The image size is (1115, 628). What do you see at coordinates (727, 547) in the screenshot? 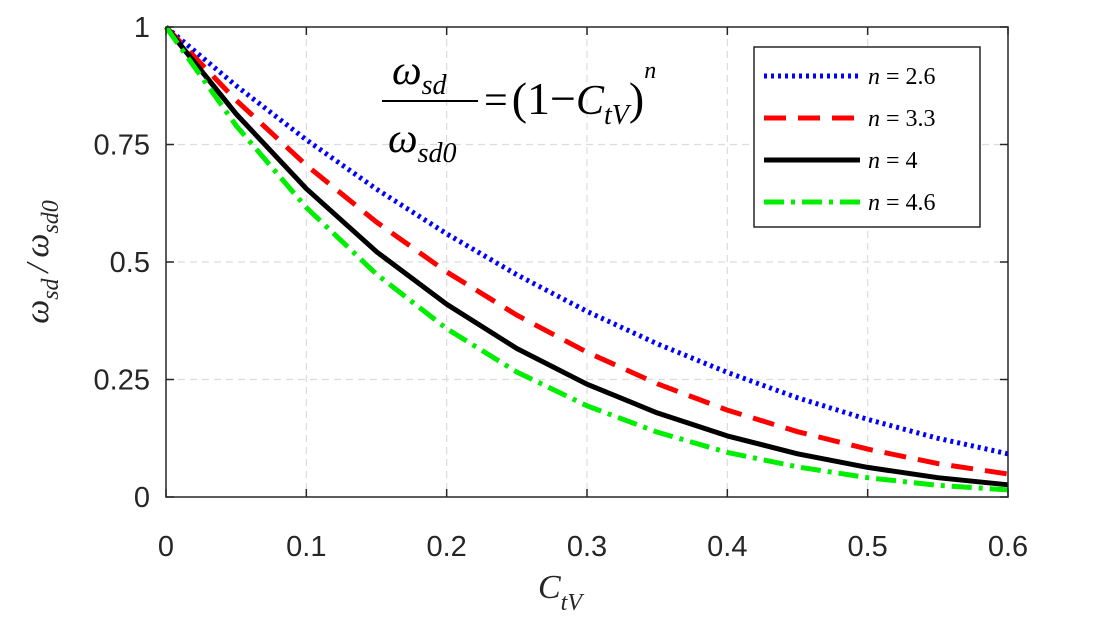
I see `x-tick-label: 0.4` at bounding box center [727, 547].